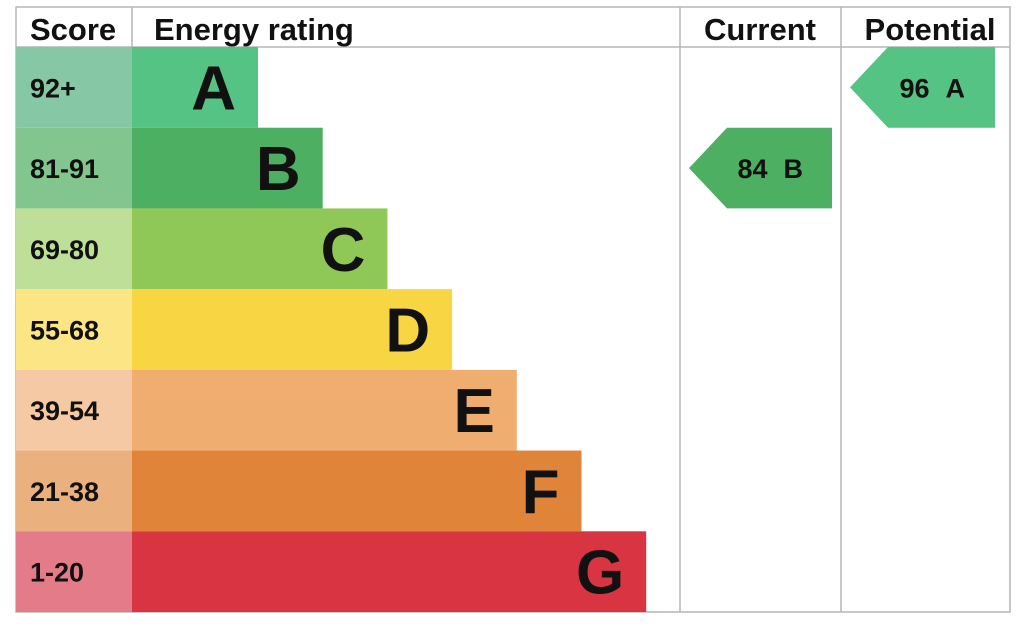 This screenshot has height=637, width=1024. Describe the element at coordinates (541, 492) in the screenshot. I see `band-letter-f: F` at that location.